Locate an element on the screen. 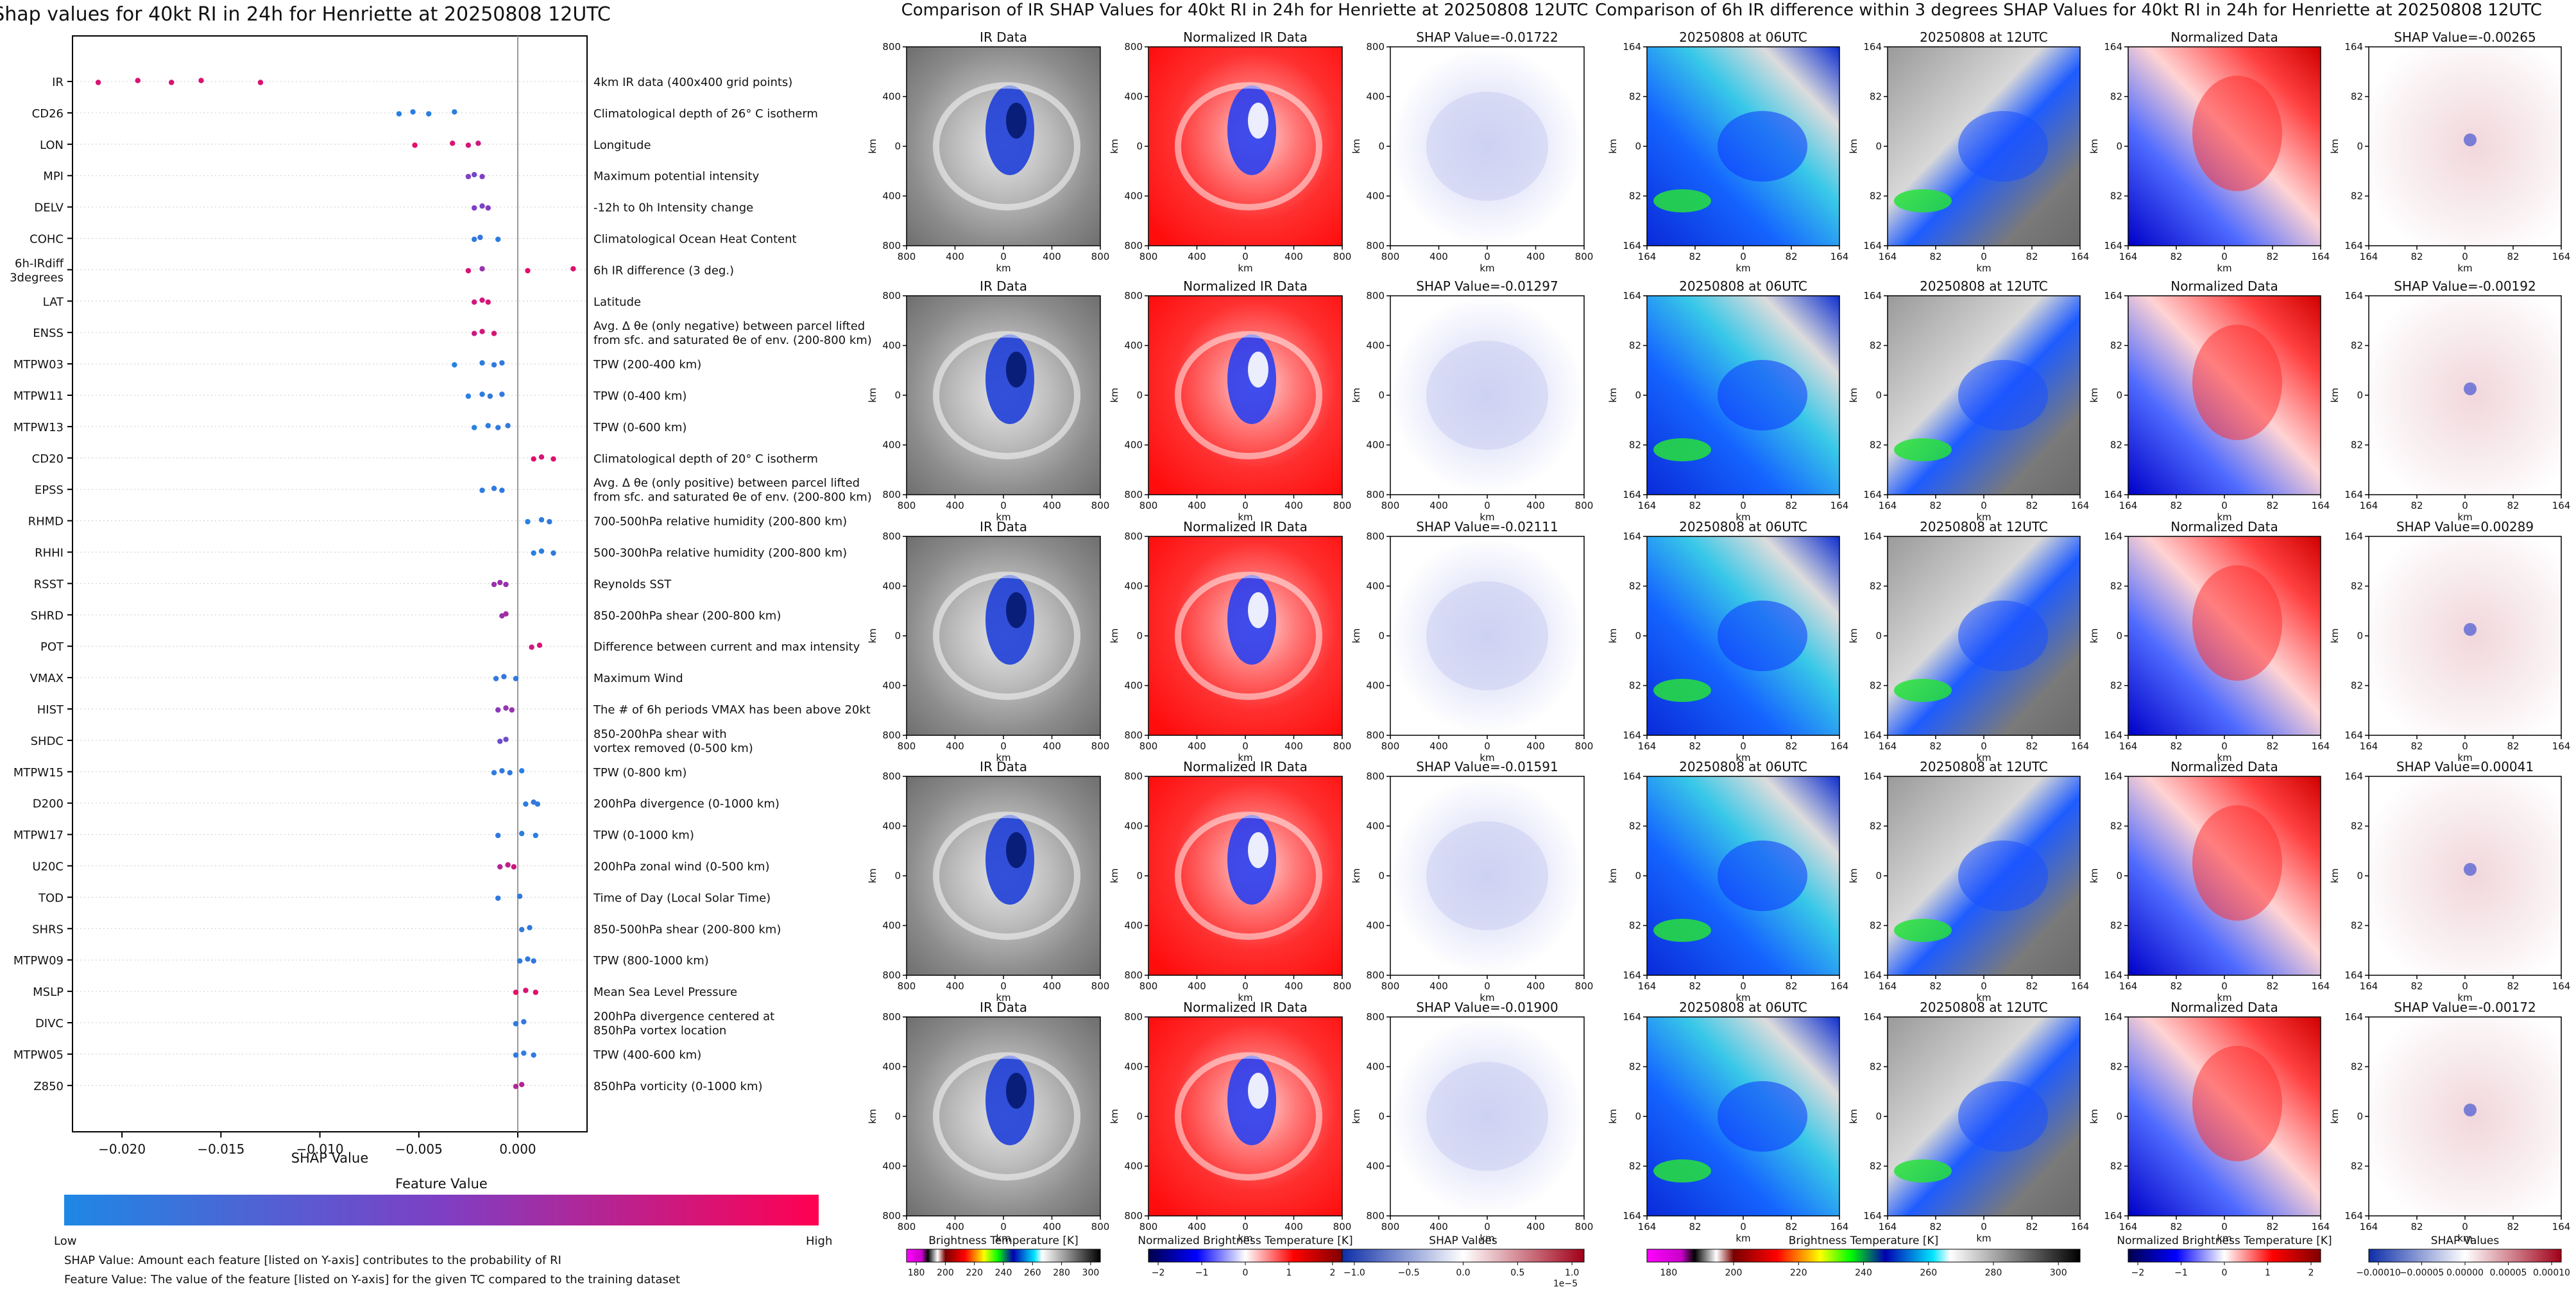 The width and height of the screenshot is (2576, 1289). x-tick-label: −0.005 is located at coordinates (419, 1149).